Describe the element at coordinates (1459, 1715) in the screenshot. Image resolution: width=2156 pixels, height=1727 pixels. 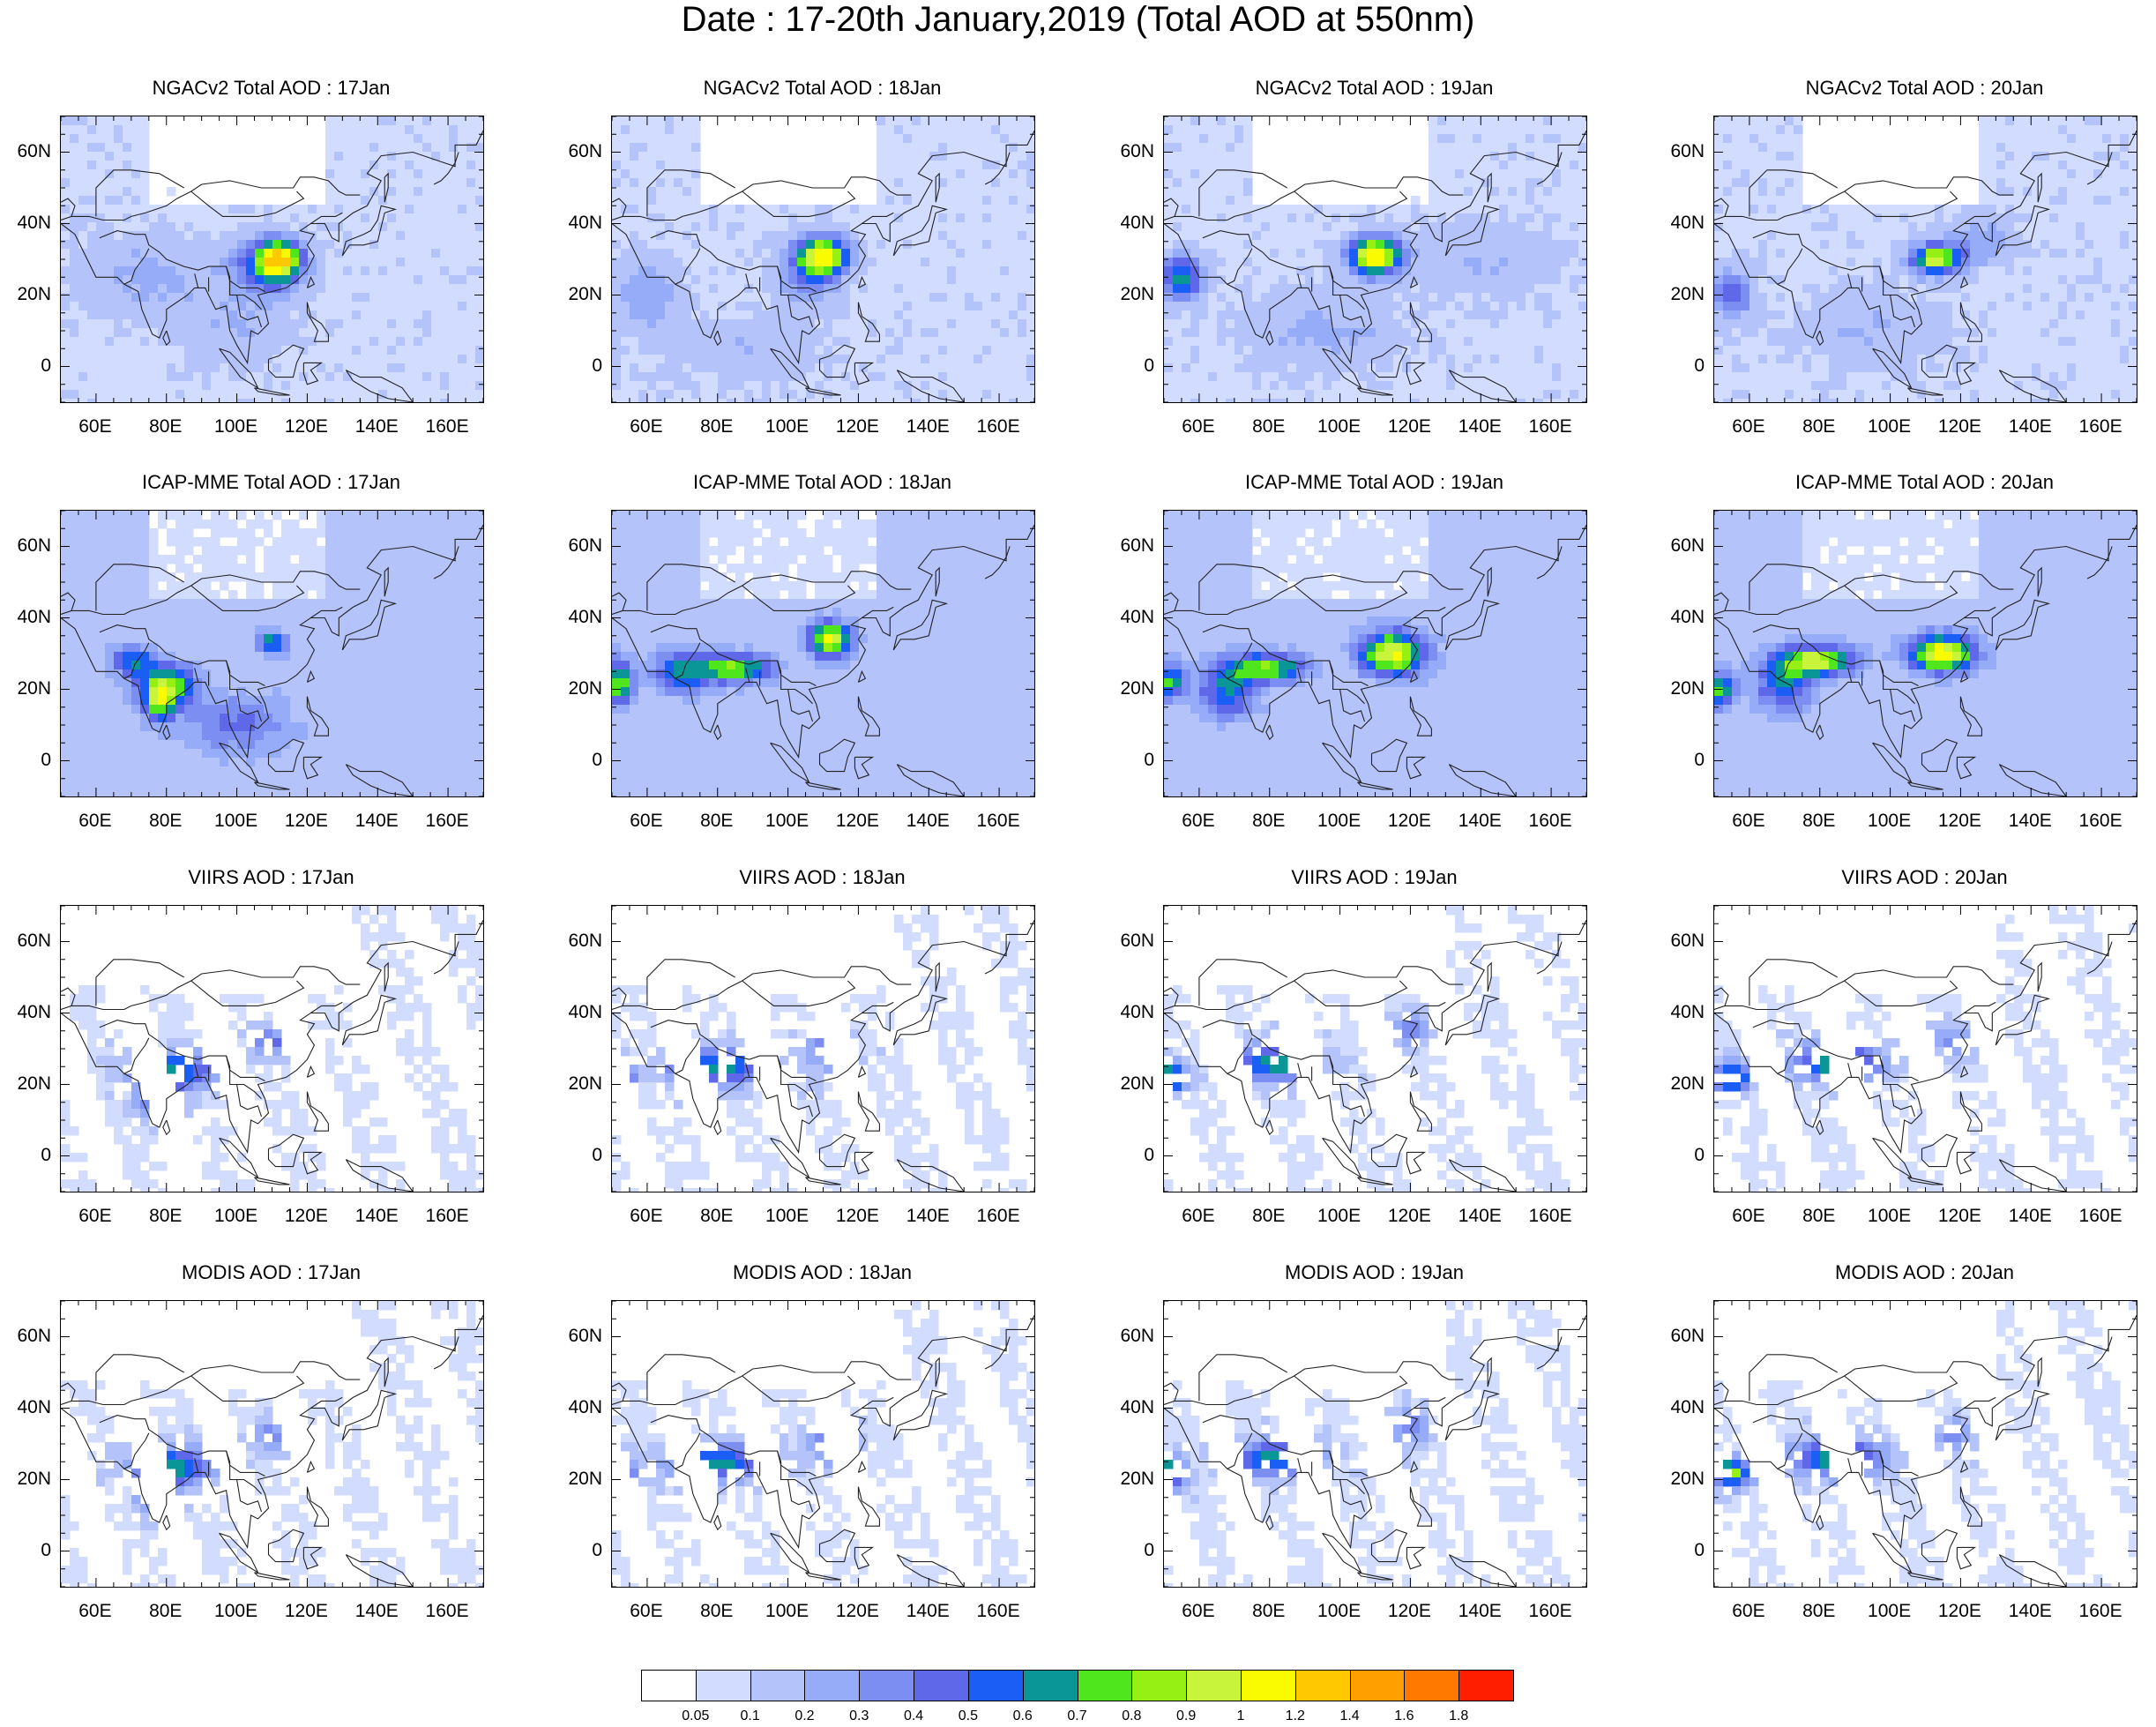
I see `colorbar-label: 1.8` at that location.